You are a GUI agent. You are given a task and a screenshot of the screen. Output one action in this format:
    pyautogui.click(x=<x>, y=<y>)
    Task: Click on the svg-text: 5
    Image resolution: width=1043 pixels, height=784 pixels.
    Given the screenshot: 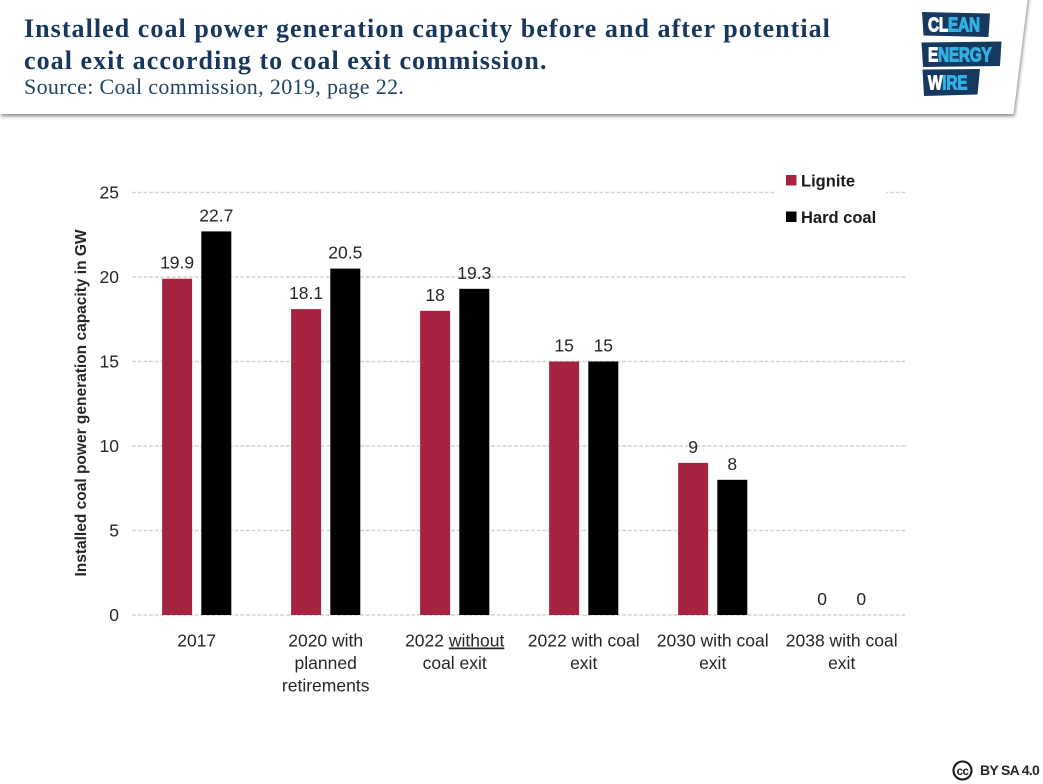 What is the action you would take?
    pyautogui.click(x=114, y=531)
    